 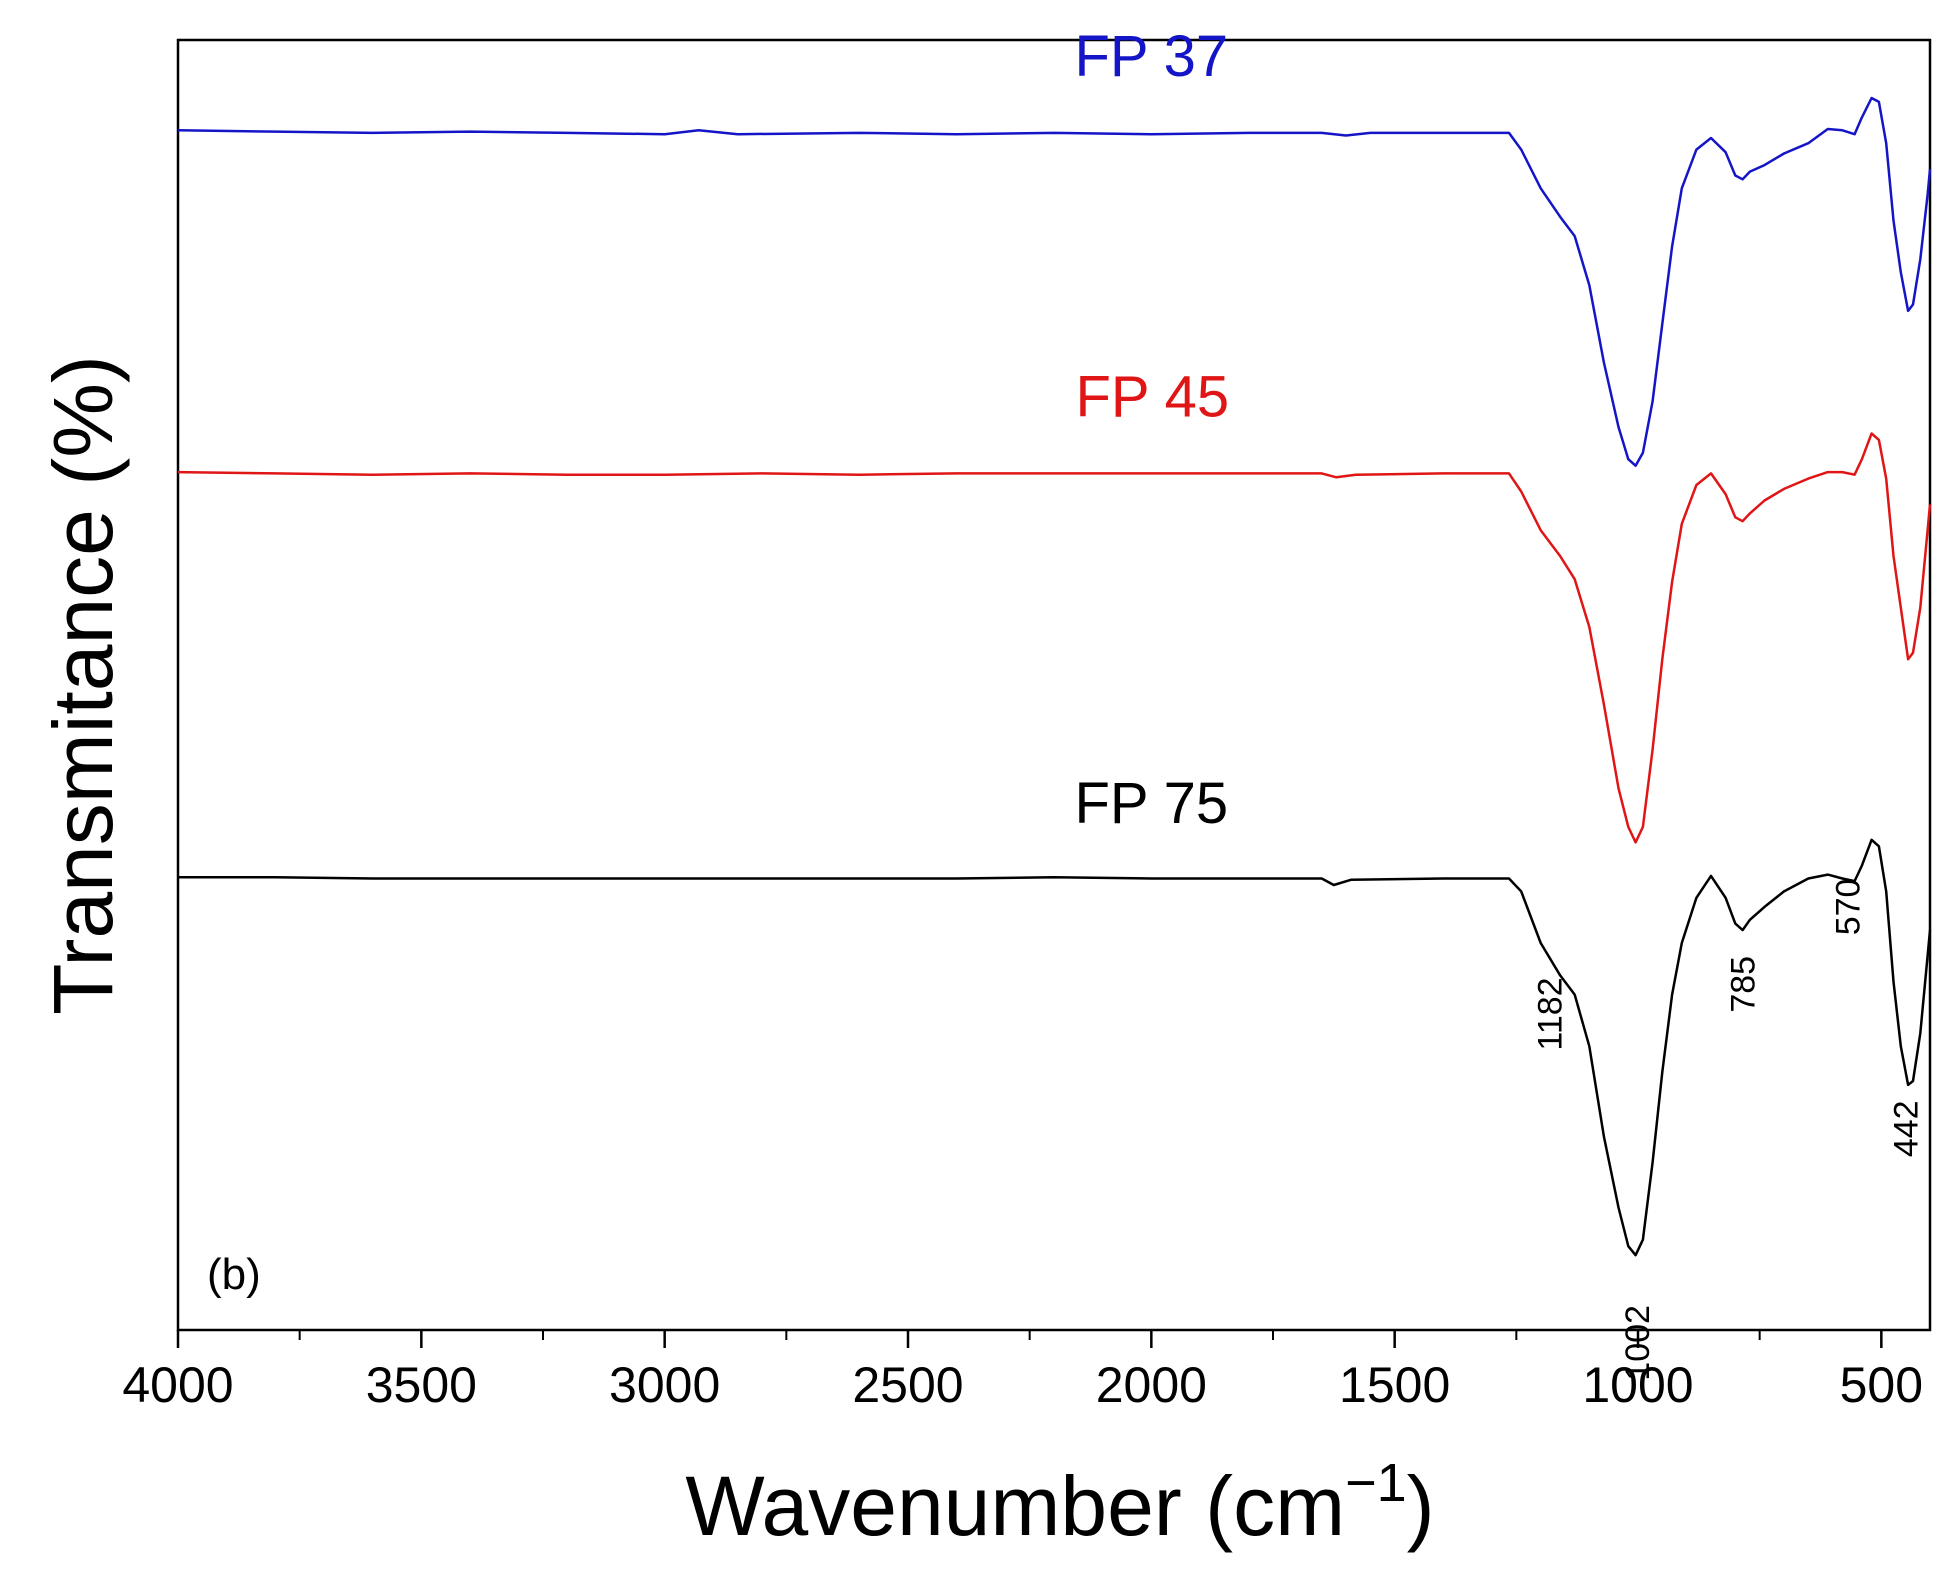 I want to click on x-tick-label: 2500, so click(x=907, y=1385).